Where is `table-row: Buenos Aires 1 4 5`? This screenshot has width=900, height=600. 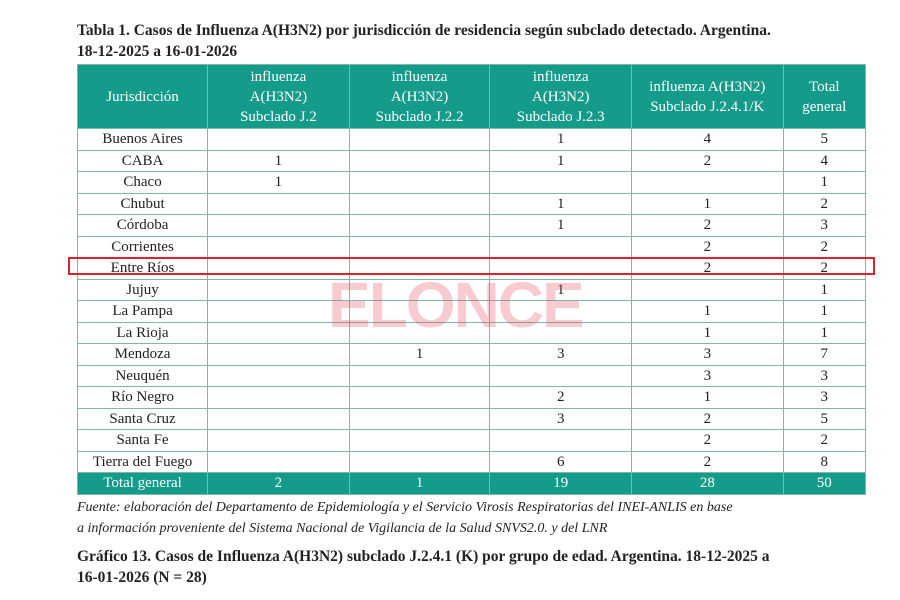 table-row: Buenos Aires 1 4 5 is located at coordinates (471, 139).